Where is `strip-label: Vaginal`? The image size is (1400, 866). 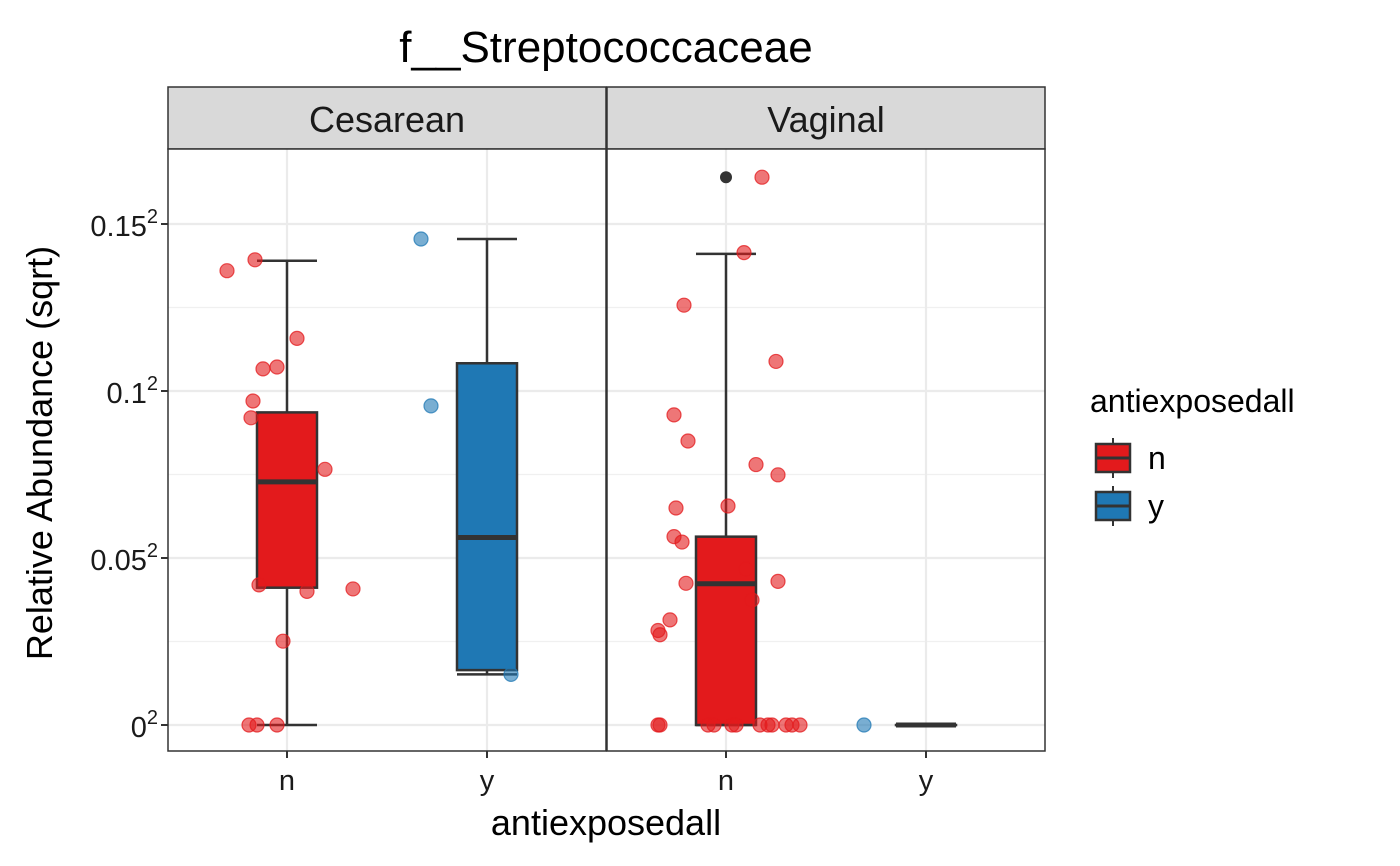
strip-label: Vaginal is located at coordinates (825, 119).